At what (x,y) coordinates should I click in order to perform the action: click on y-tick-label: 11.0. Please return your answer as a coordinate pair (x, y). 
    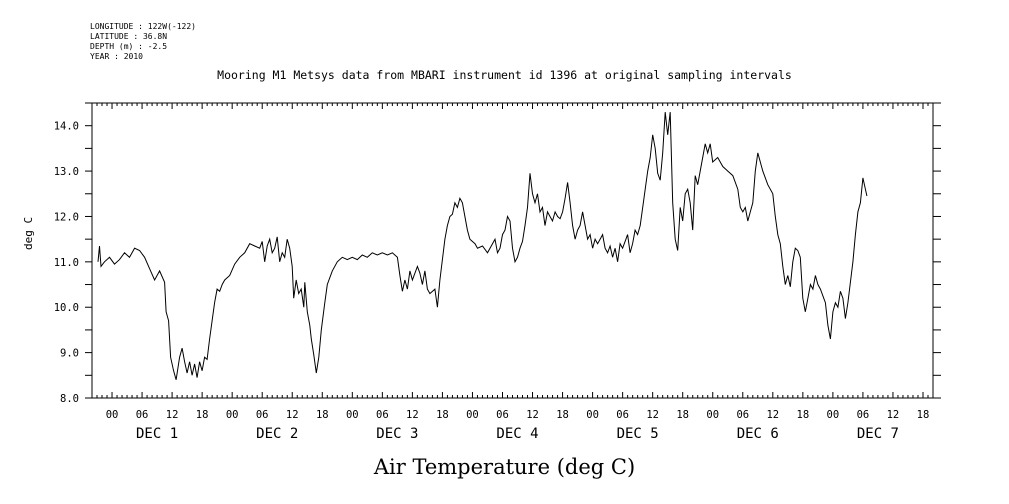
    Looking at the image, I should click on (66, 263).